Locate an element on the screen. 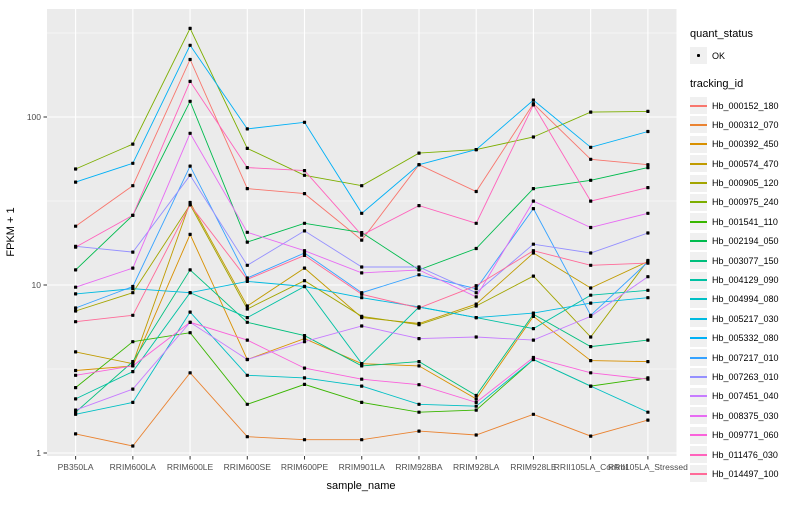  x-tick-label: RRIM928BA is located at coordinates (419, 467).